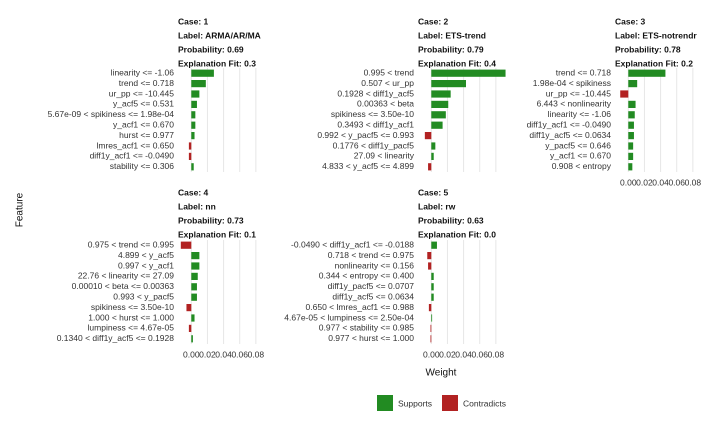 Image resolution: width=720 pixels, height=432 pixels. I want to click on feature-label: 6.443 < nonlinearity, so click(574, 104).